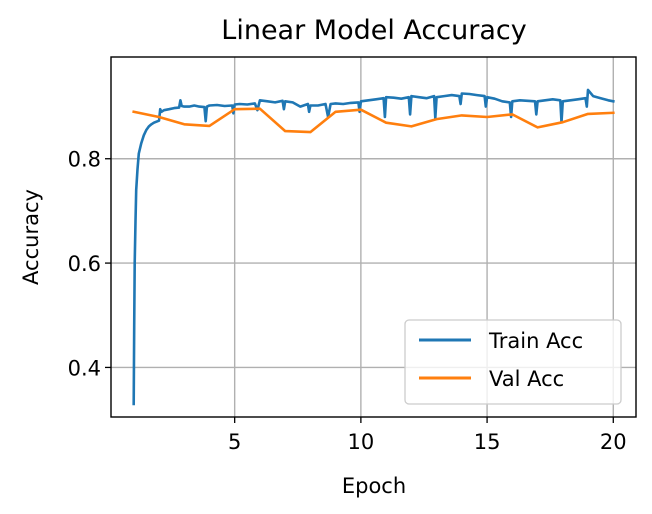  I want to click on legend-label-val: Val Acc, so click(526, 379).